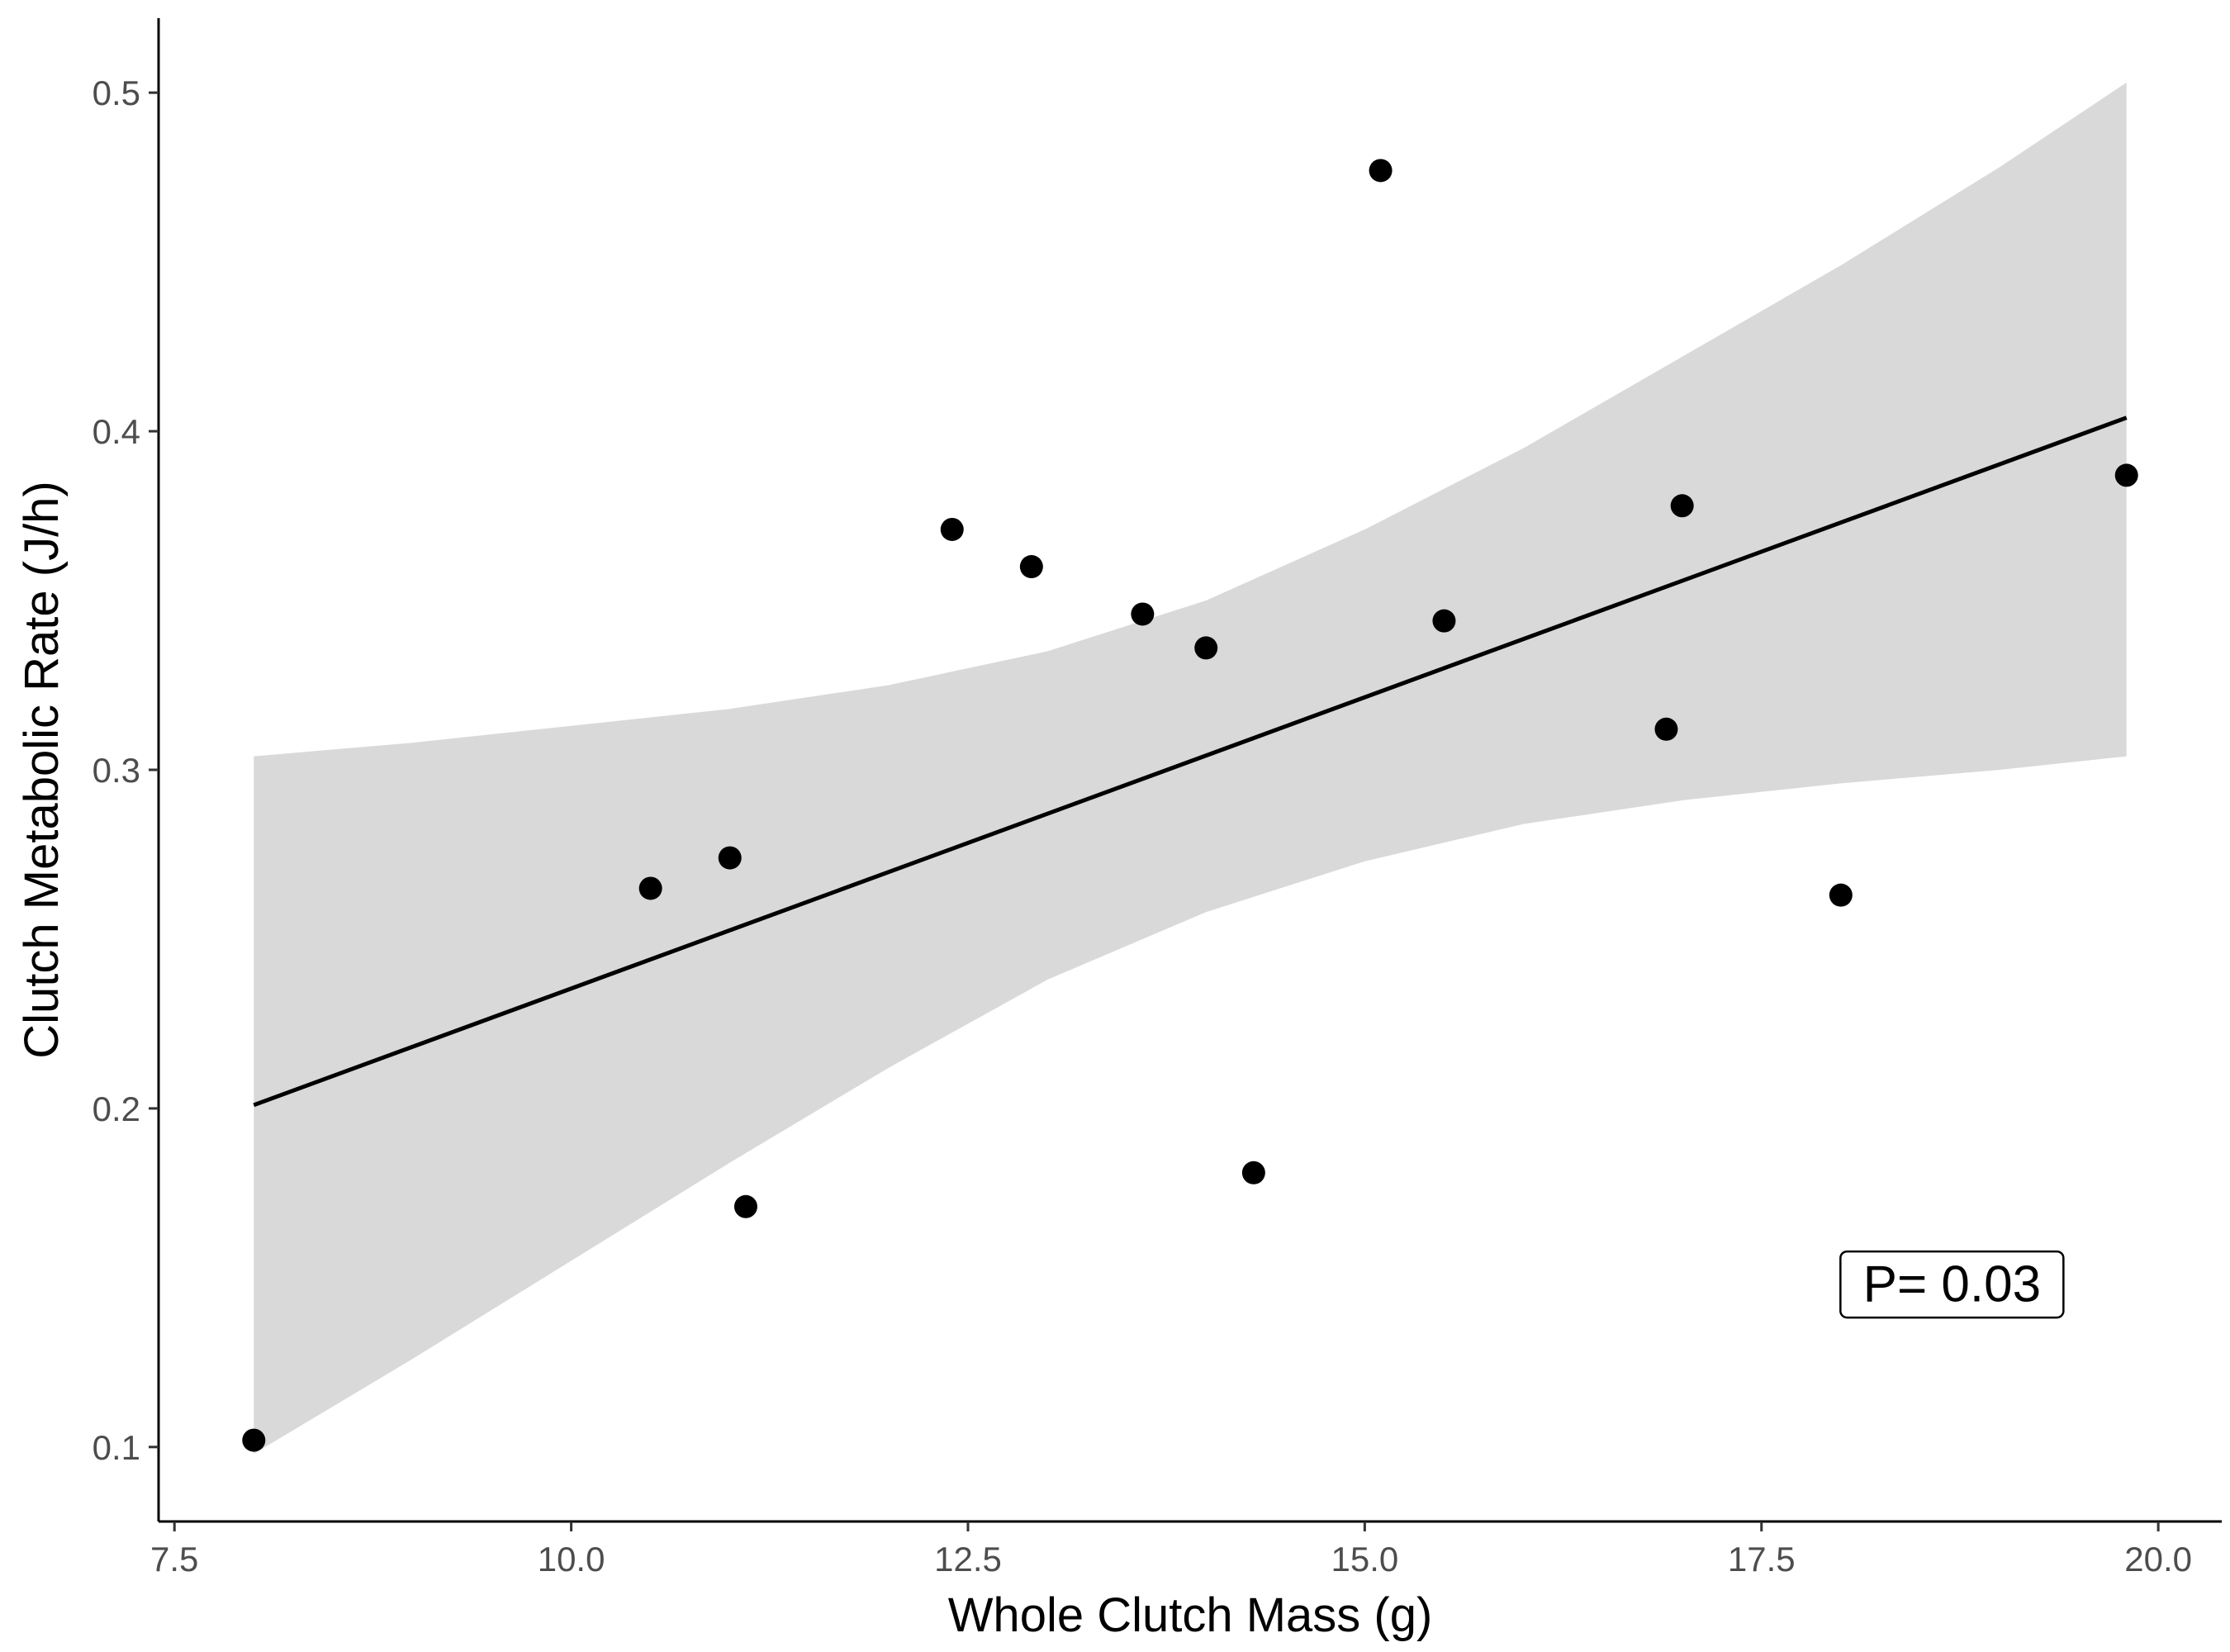 Image resolution: width=2230 pixels, height=1652 pixels. Describe the element at coordinates (117, 1108) in the screenshot. I see `y-tick-label: 0.2` at that location.